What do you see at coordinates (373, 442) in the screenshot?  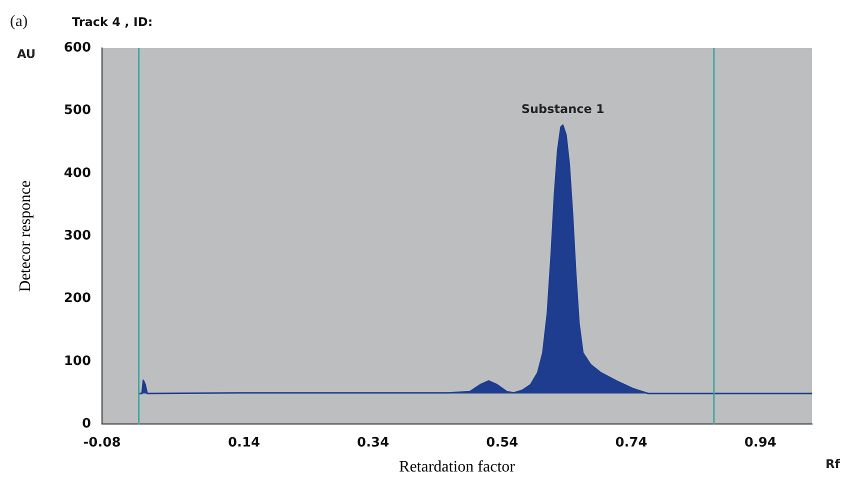 I see `x-tick-label: 0.34` at bounding box center [373, 442].